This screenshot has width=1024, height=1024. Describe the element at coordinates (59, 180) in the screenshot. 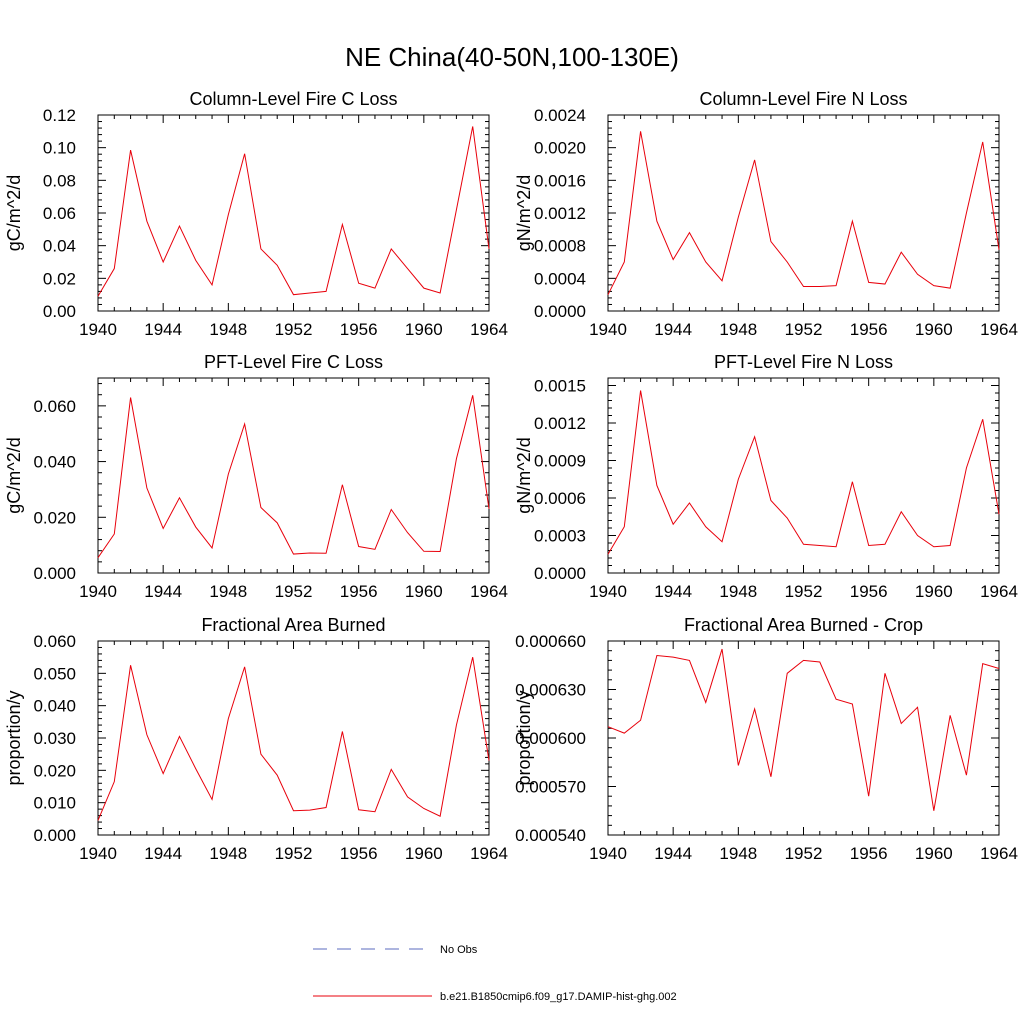

I see `y-tick-label: 0.08` at that location.